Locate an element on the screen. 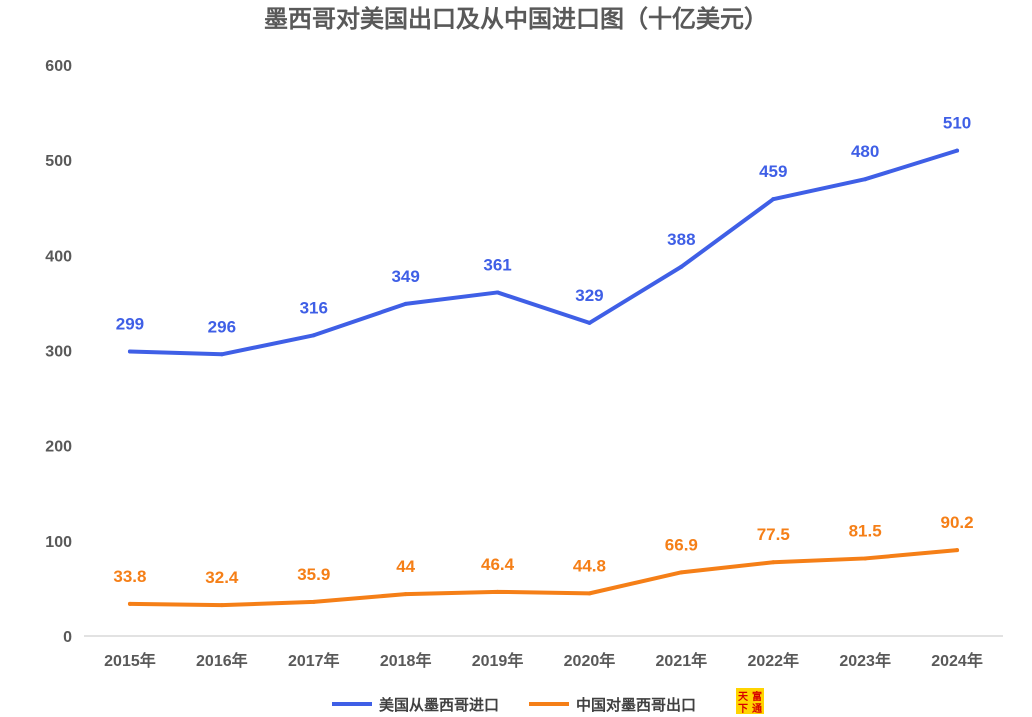 Image resolution: width=1032 pixels, height=717 pixels. x-tick-label: 2019年 is located at coordinates (498, 660).